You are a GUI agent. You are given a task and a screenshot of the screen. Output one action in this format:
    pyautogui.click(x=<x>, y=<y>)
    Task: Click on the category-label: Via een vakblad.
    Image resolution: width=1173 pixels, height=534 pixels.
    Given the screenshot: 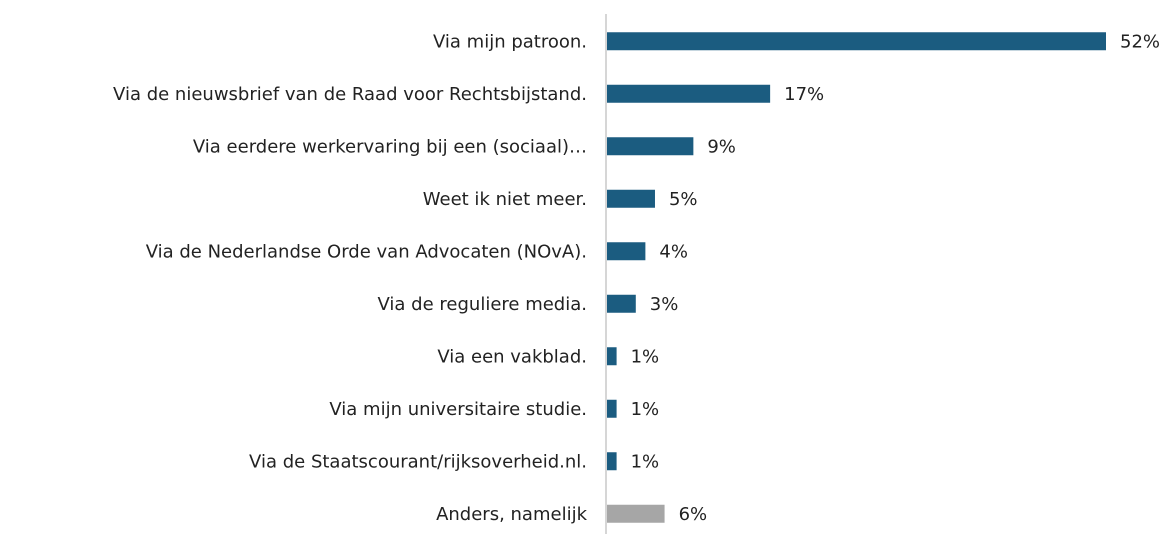 What is the action you would take?
    pyautogui.click(x=512, y=356)
    